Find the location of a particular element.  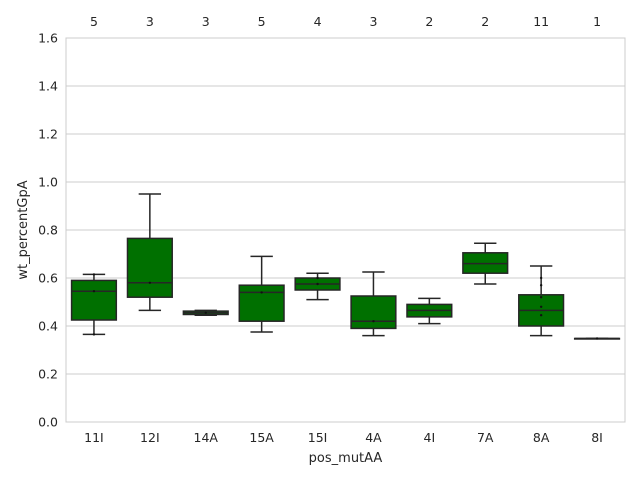

x-tick-label: 8I is located at coordinates (597, 437).